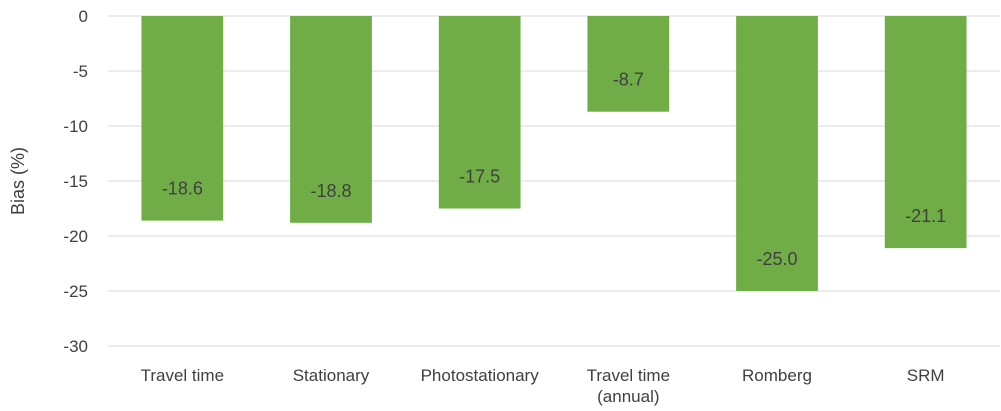  I want to click on y-tick-labels: 0 -5 -10 -15 -20 -25 -30, so click(75, 181).